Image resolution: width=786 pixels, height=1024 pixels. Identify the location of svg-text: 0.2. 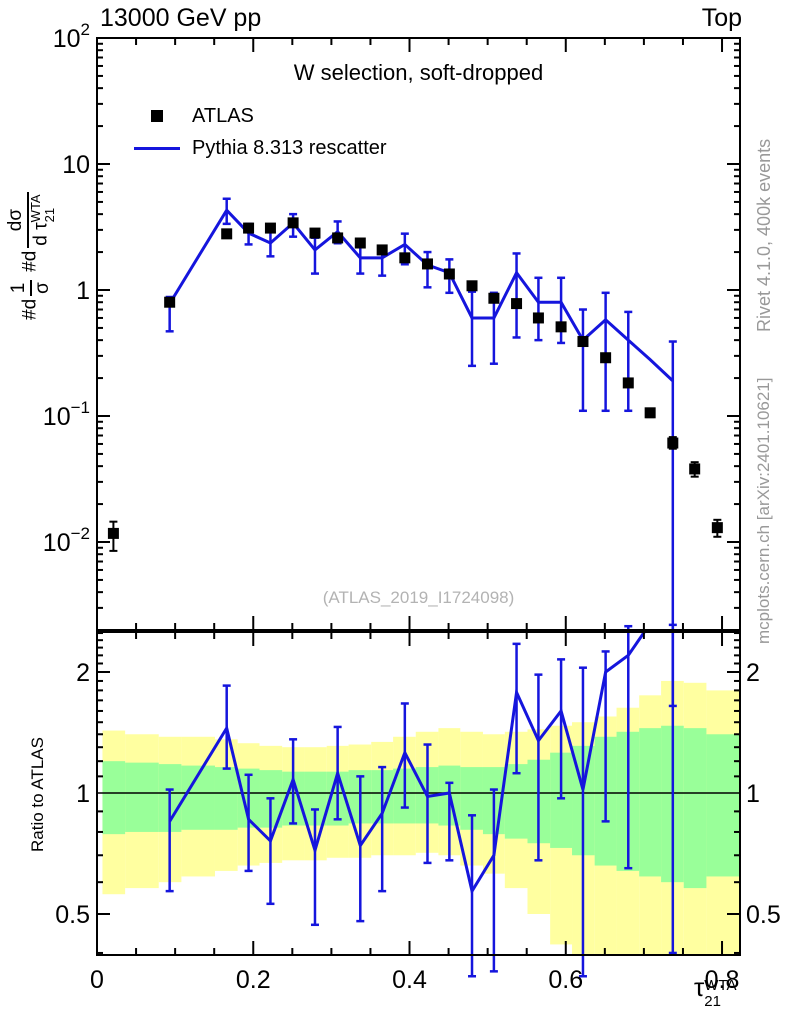
(253, 980).